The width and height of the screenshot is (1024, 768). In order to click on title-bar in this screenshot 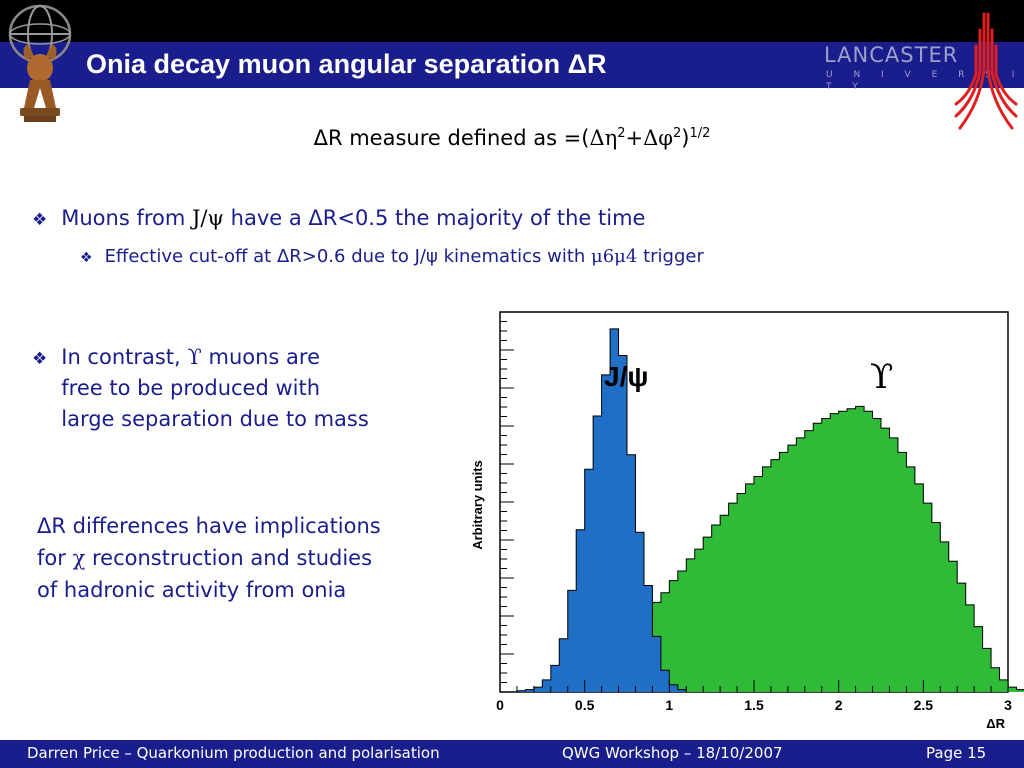, I will do `click(512, 65)`.